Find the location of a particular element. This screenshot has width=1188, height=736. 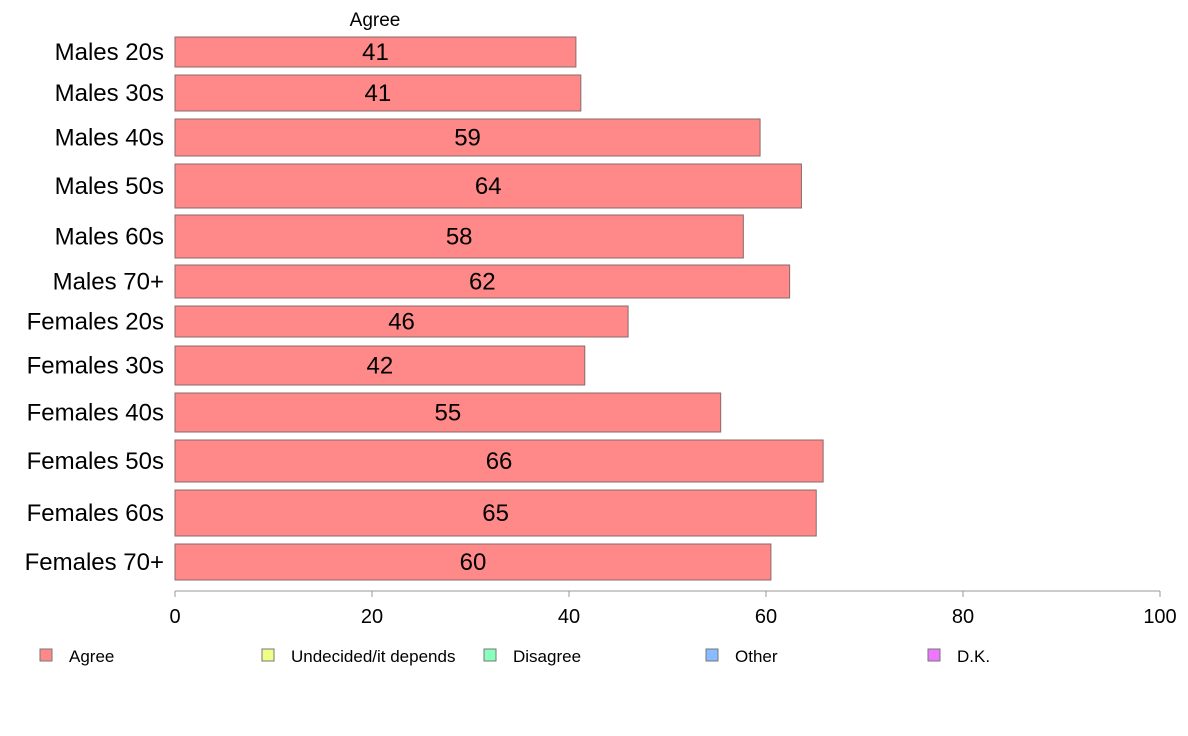

x-tick-label: 40 is located at coordinates (569, 617).